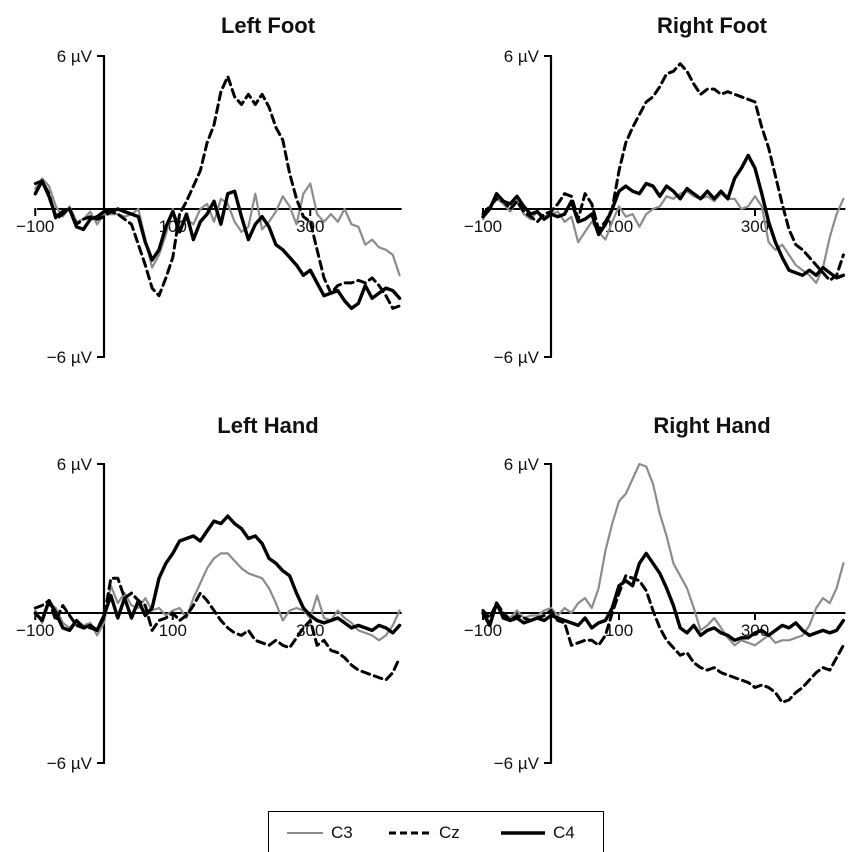  What do you see at coordinates (268, 25) in the screenshot?
I see `panel-title: Left Foot` at bounding box center [268, 25].